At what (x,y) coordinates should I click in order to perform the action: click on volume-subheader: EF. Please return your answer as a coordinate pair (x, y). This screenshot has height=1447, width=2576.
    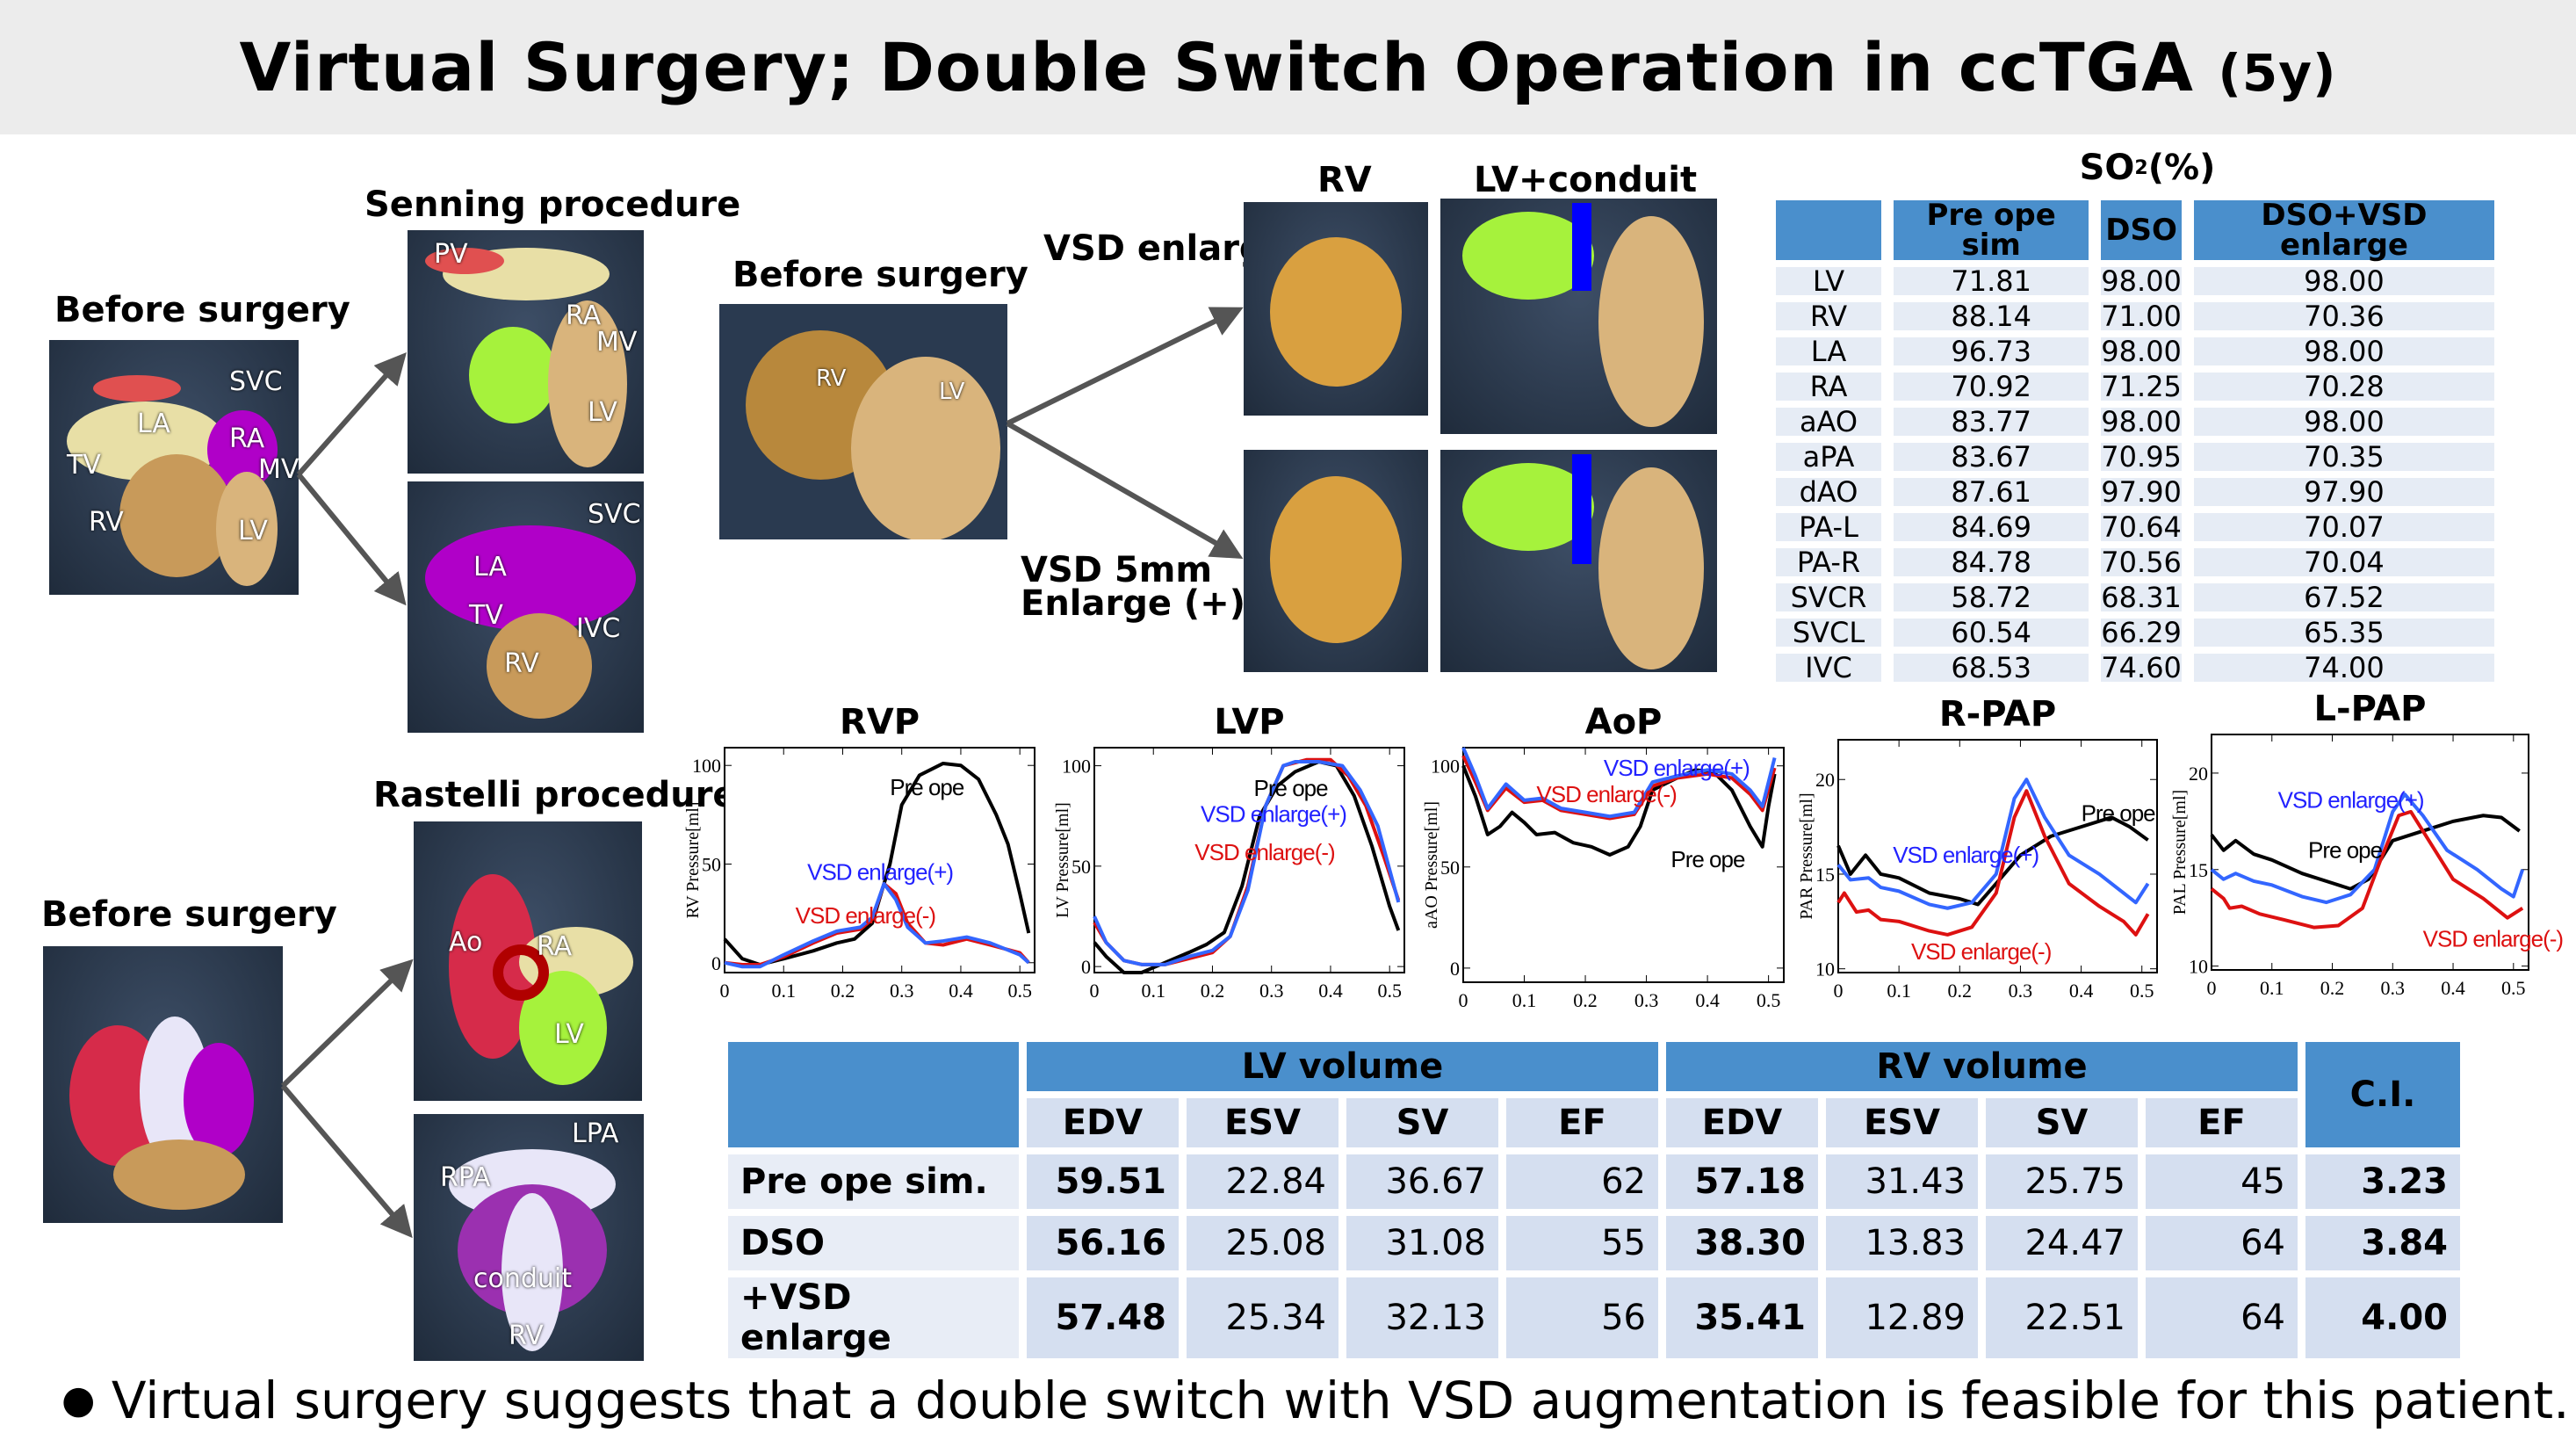
    Looking at the image, I should click on (2222, 1122).